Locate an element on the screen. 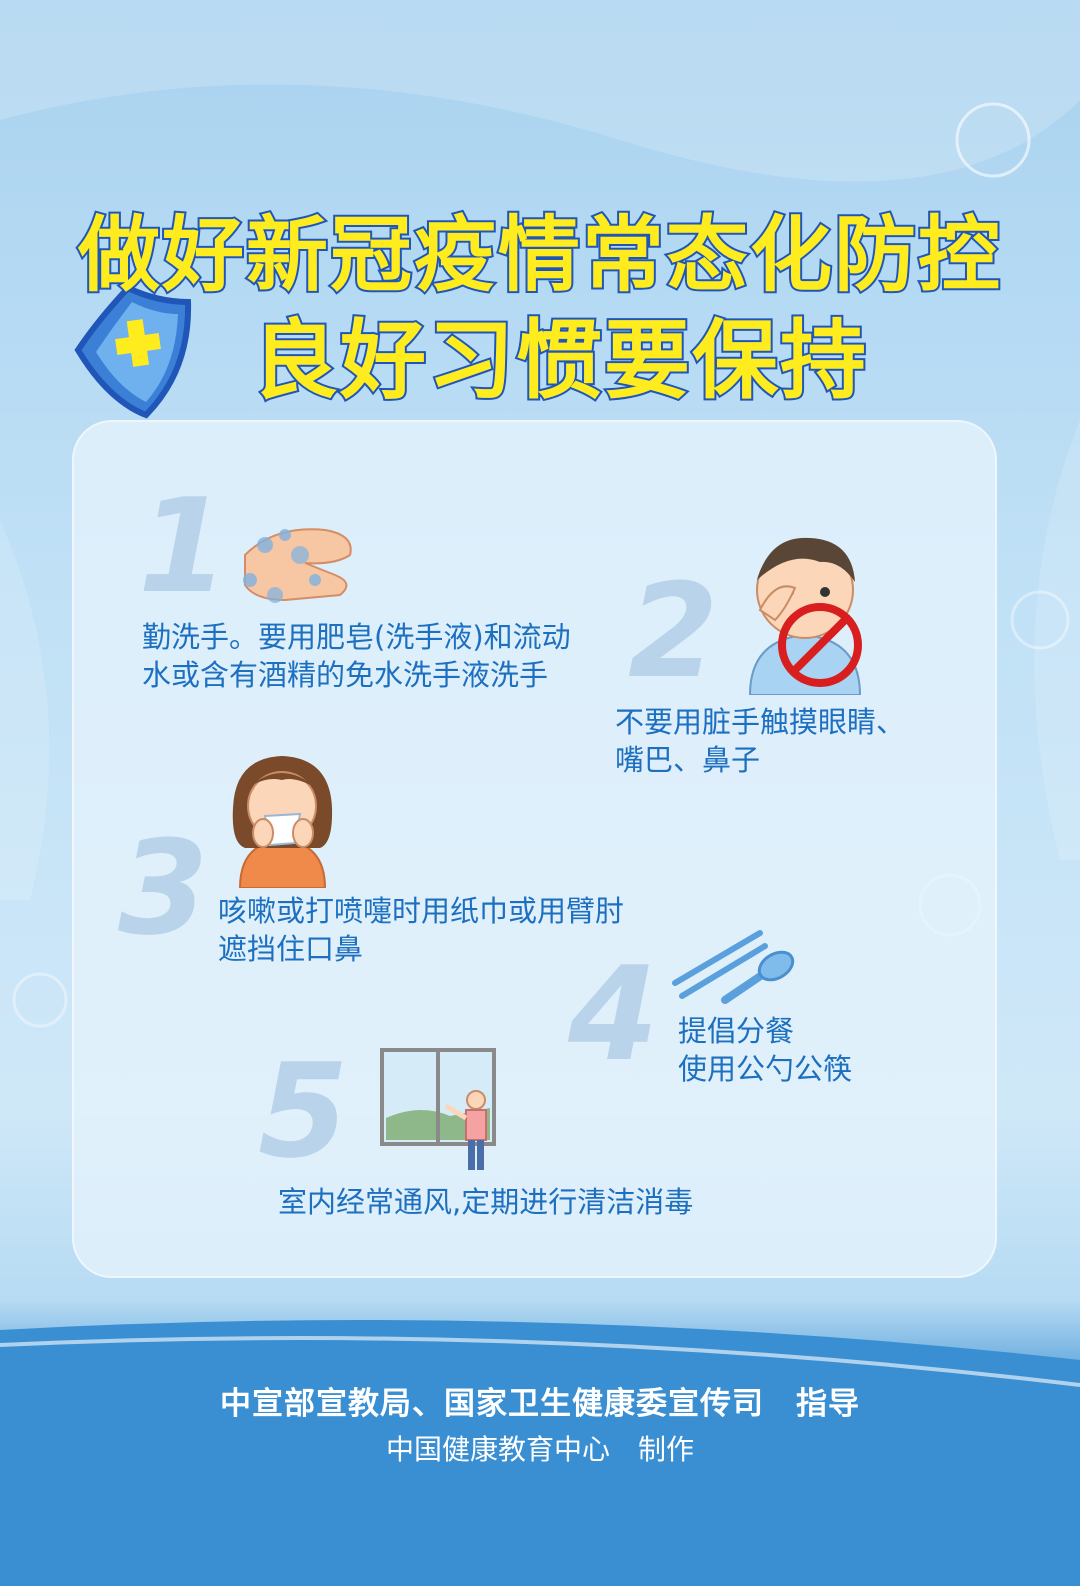 This screenshot has height=1586, width=1080. title-line-1: 做好新冠疫情常态化防控 is located at coordinates (539, 255).